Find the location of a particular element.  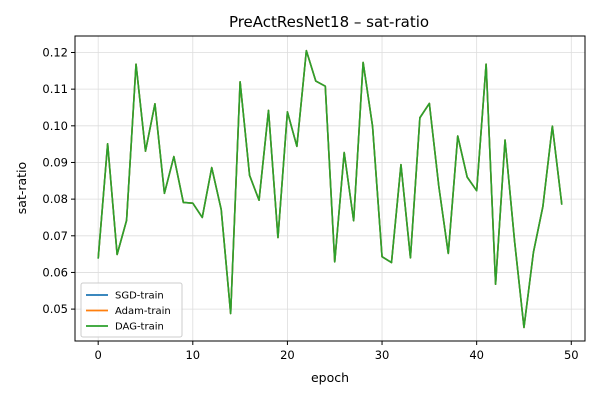

x-axis-label: epoch is located at coordinates (330, 377).